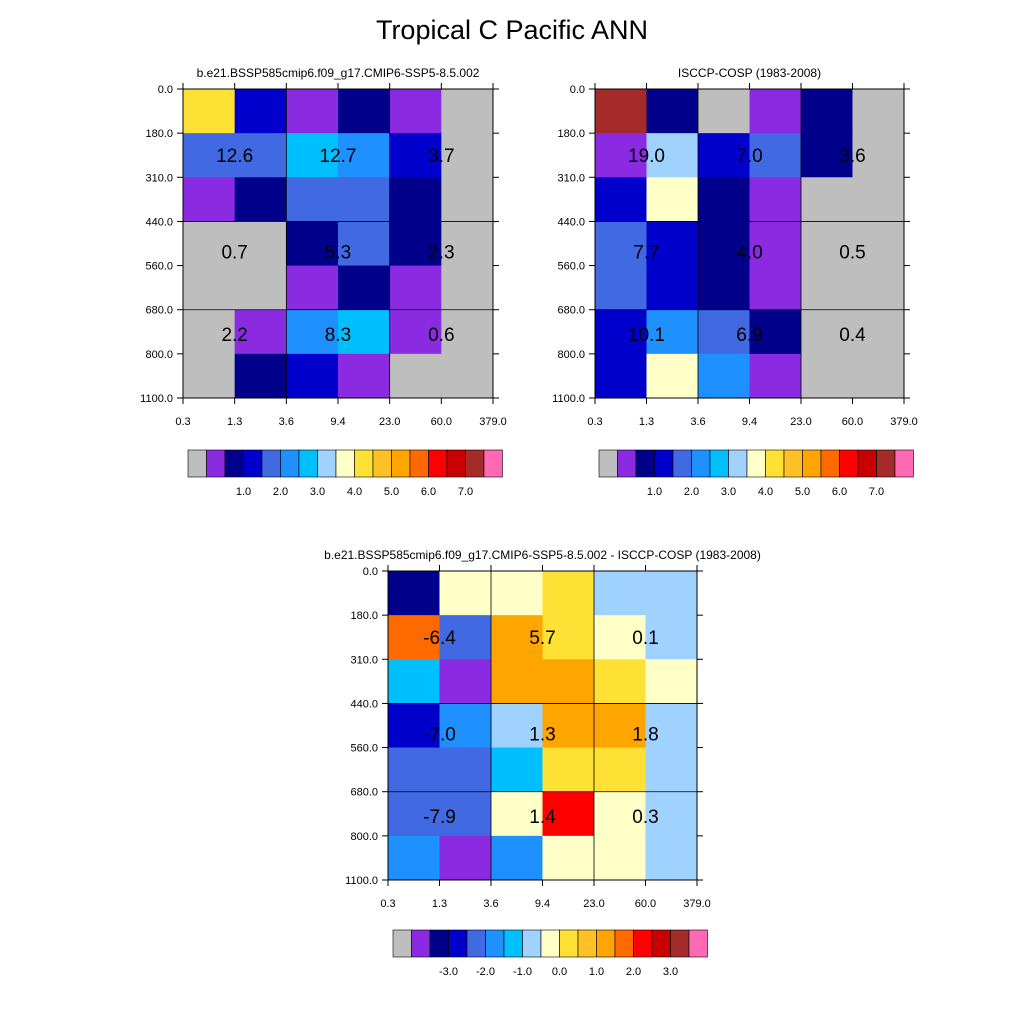  What do you see at coordinates (765, 492) in the screenshot?
I see `colorbar-label: 4.0` at bounding box center [765, 492].